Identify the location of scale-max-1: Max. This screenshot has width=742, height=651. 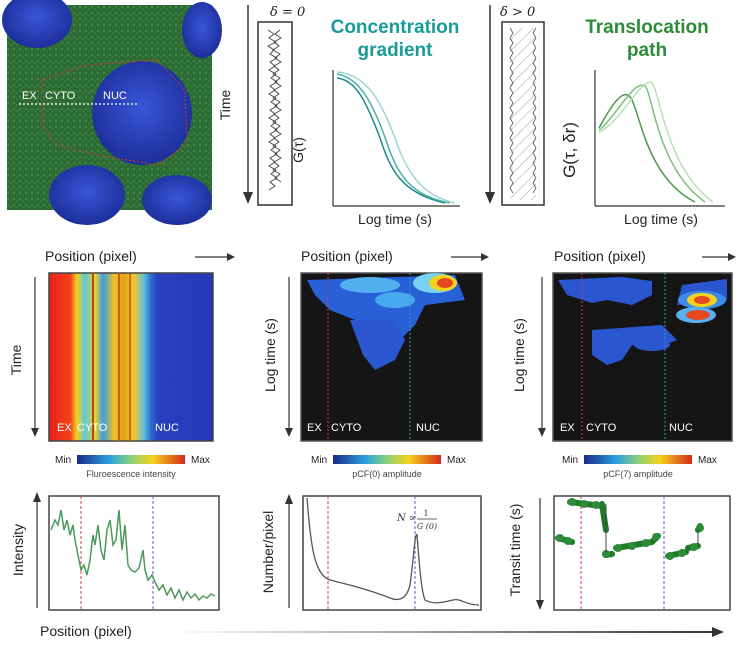
(200, 460).